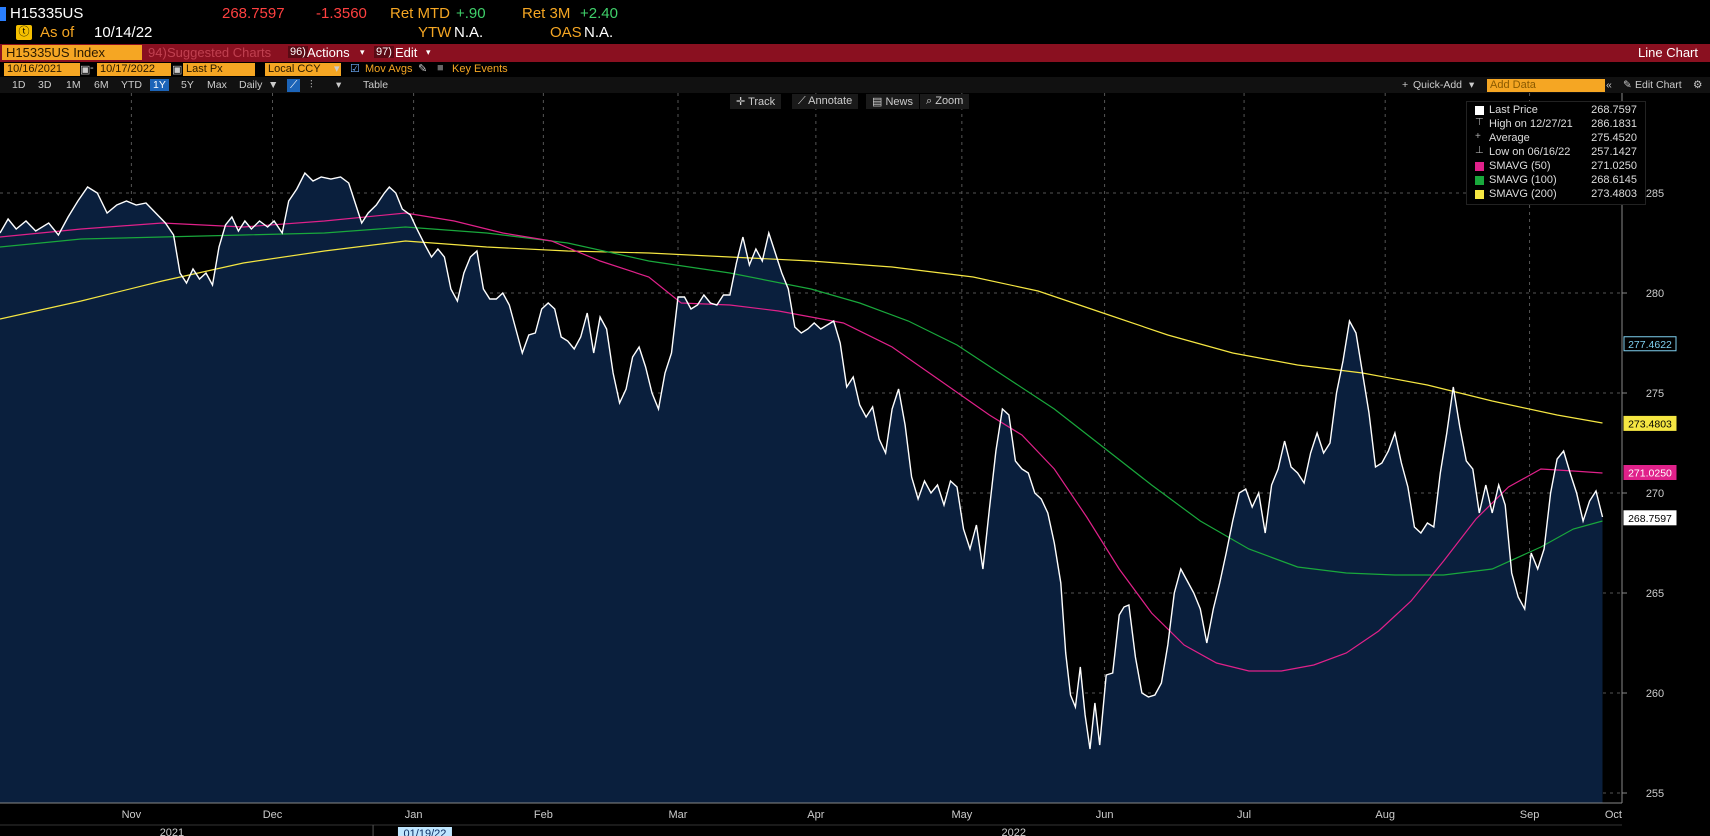 This screenshot has width=1710, height=836. What do you see at coordinates (1609, 85) in the screenshot?
I see `collapse-icon: «` at bounding box center [1609, 85].